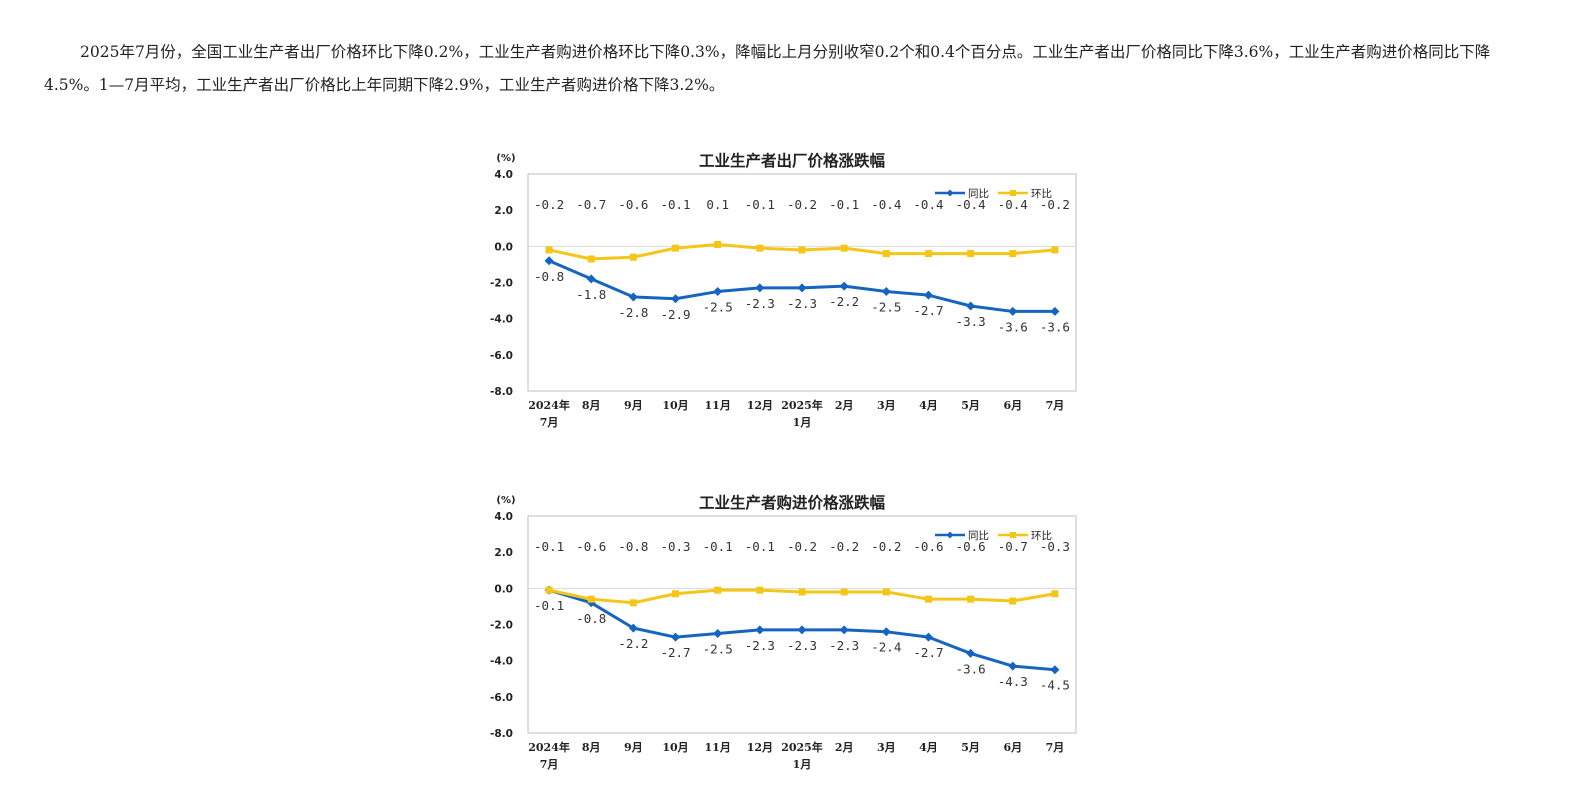 The width and height of the screenshot is (1584, 800). I want to click on y-tick-label: 0.0, so click(503, 247).